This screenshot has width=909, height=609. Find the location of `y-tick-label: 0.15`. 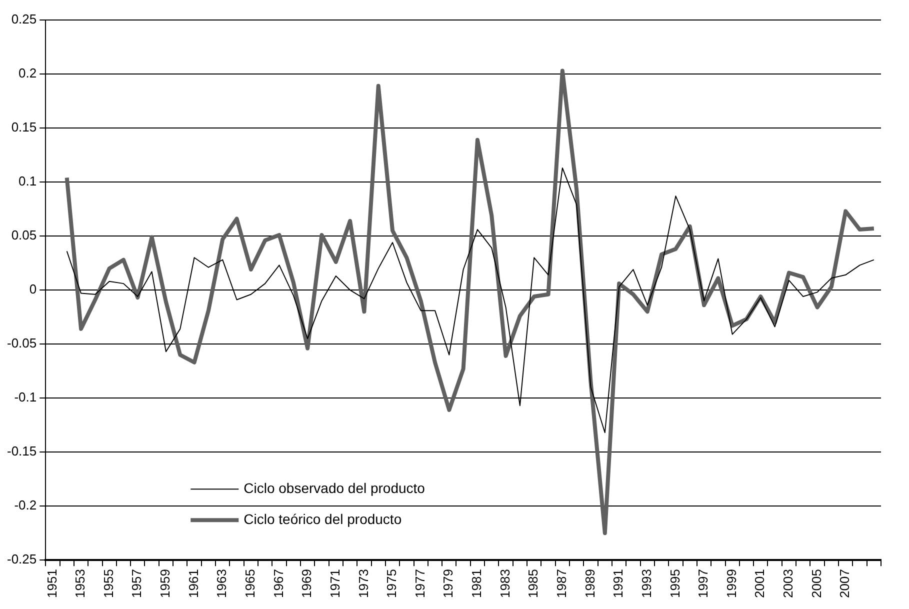

y-tick-label: 0.15 is located at coordinates (24, 127).